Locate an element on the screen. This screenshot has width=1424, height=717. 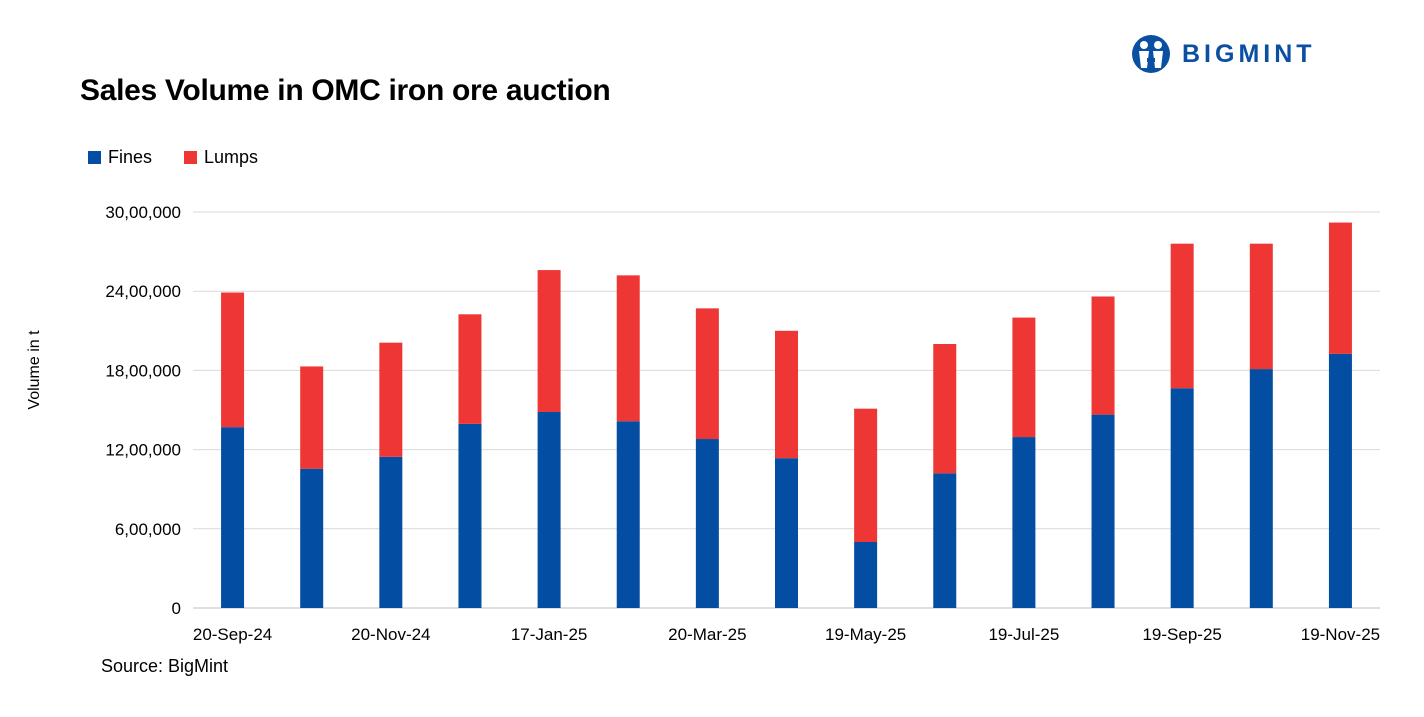
y-tick-label: 18,00,000 is located at coordinates (143, 370).